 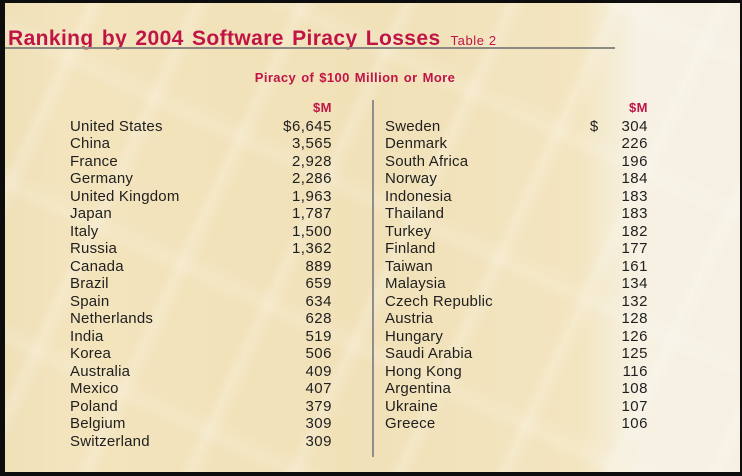 What do you see at coordinates (311, 178) in the screenshot?
I see `loss-value: 2,286` at bounding box center [311, 178].